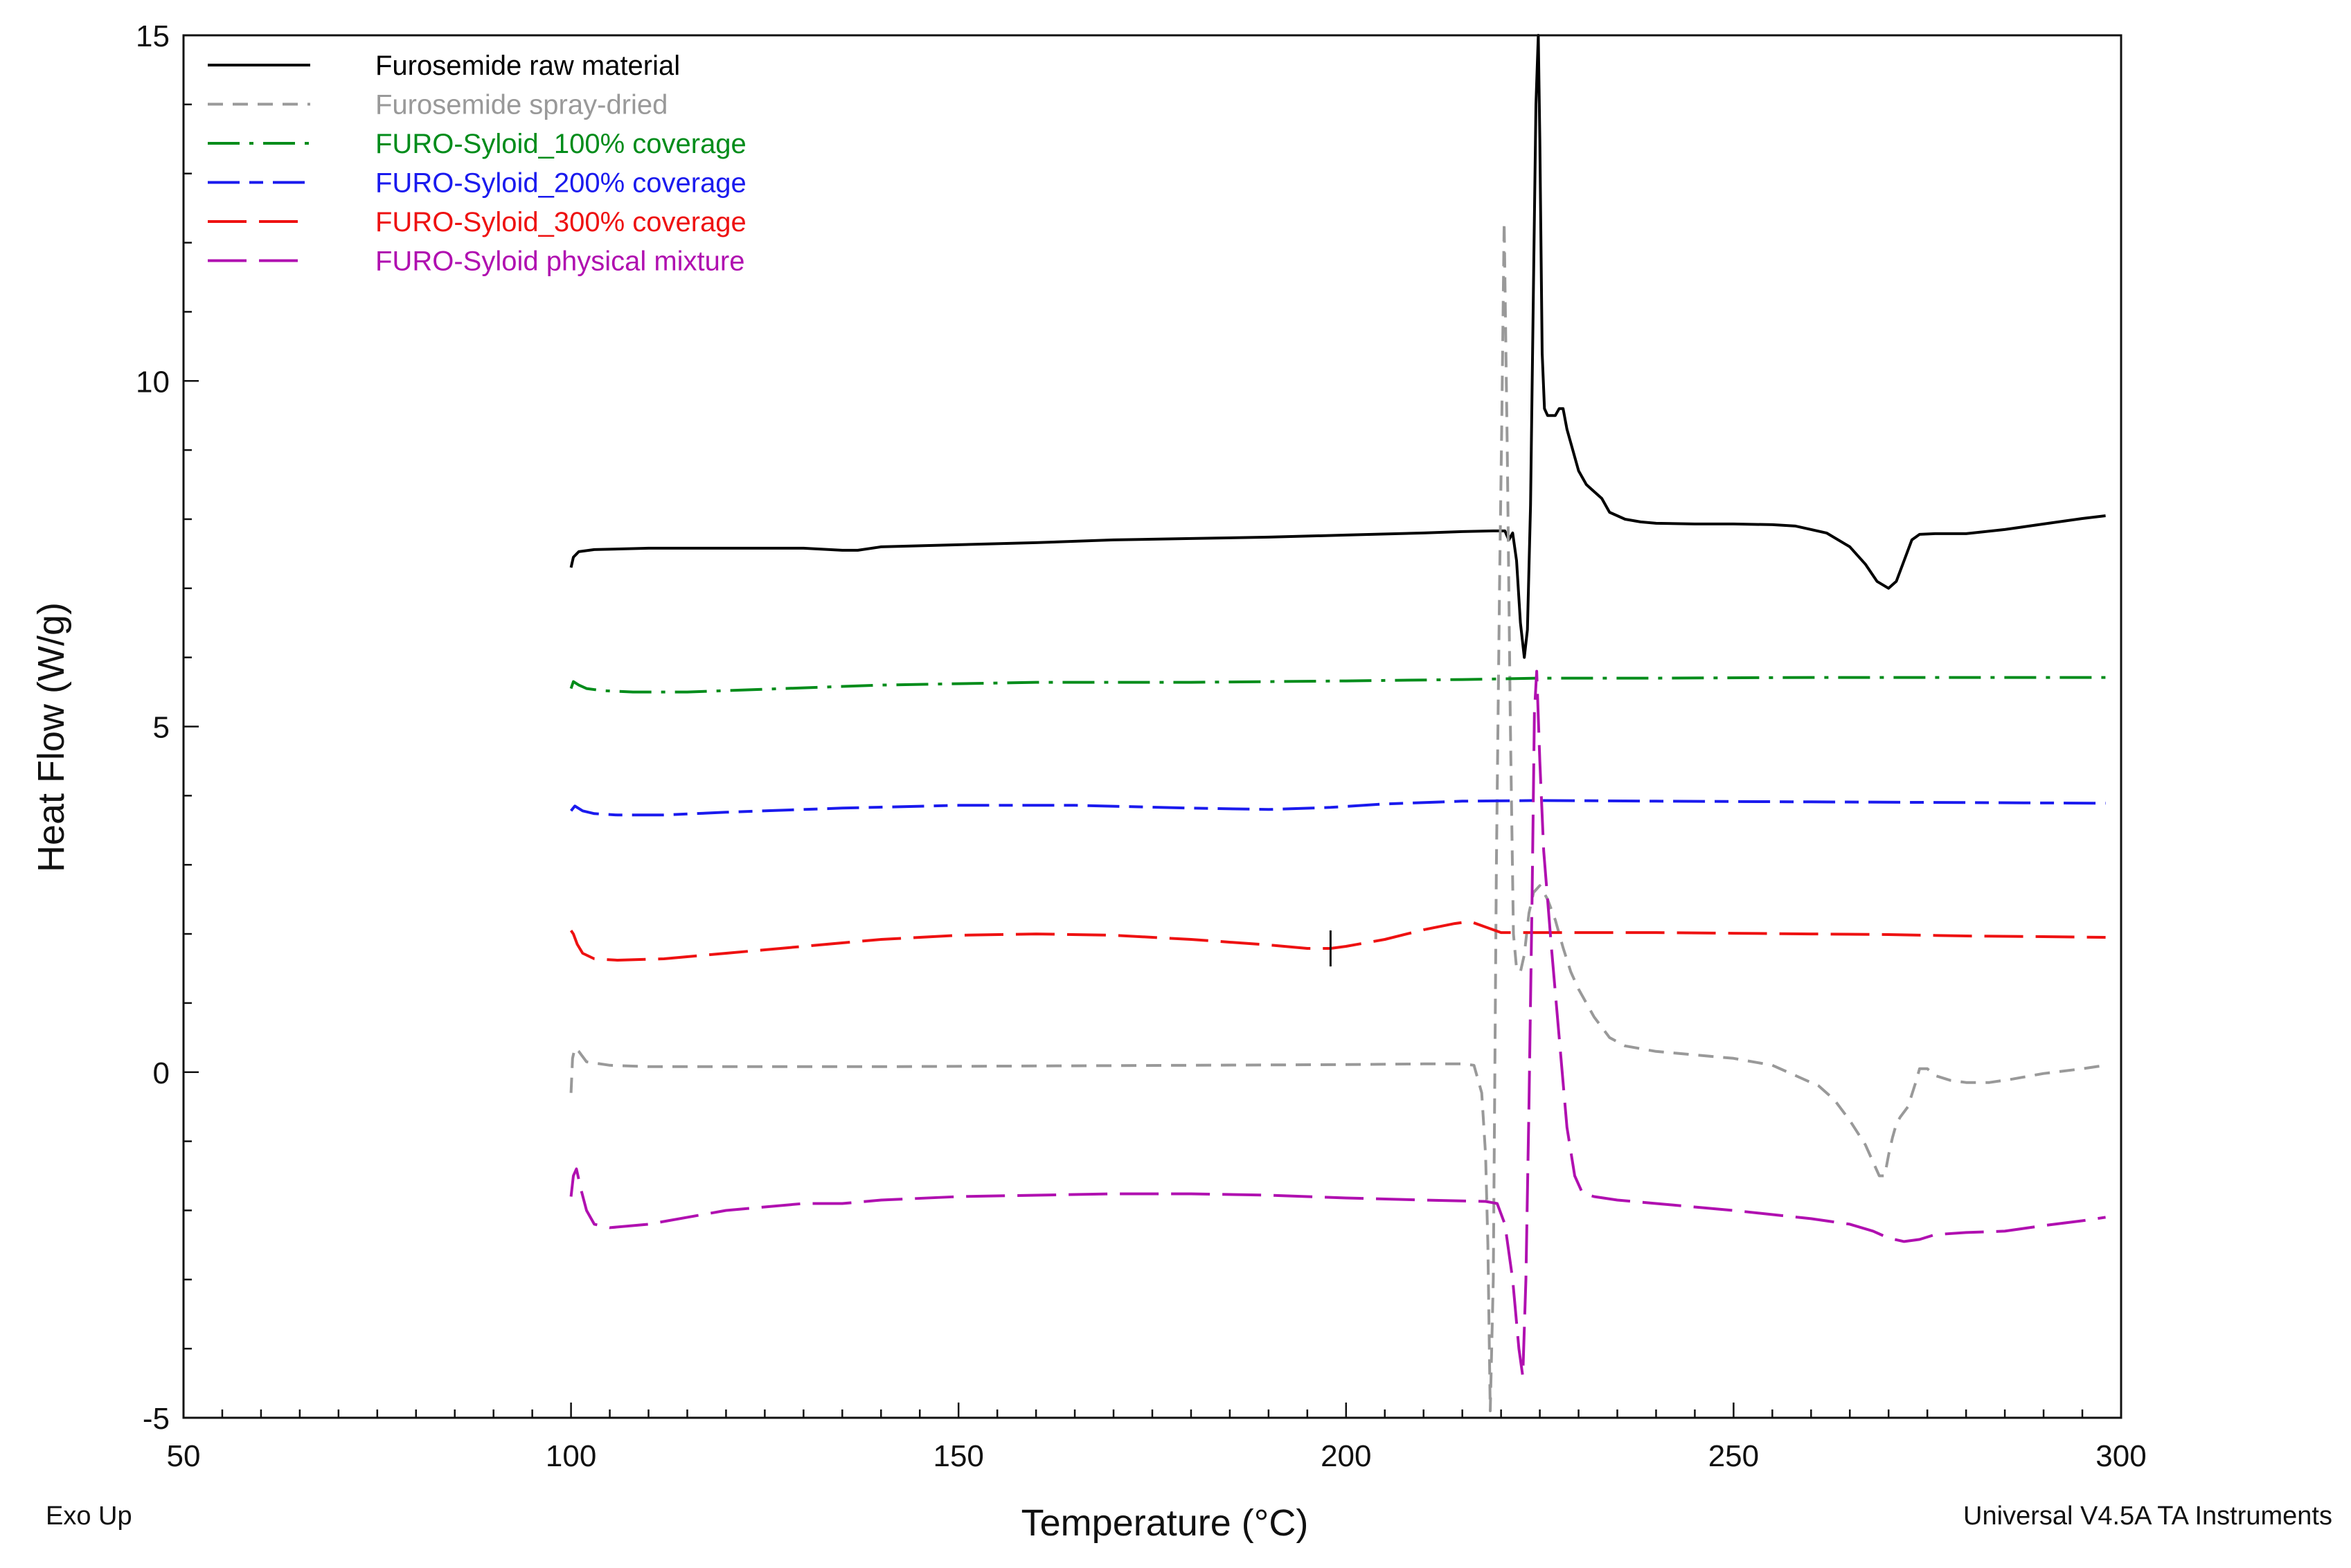  What do you see at coordinates (153, 36) in the screenshot?
I see `y-tick-label: 15` at bounding box center [153, 36].